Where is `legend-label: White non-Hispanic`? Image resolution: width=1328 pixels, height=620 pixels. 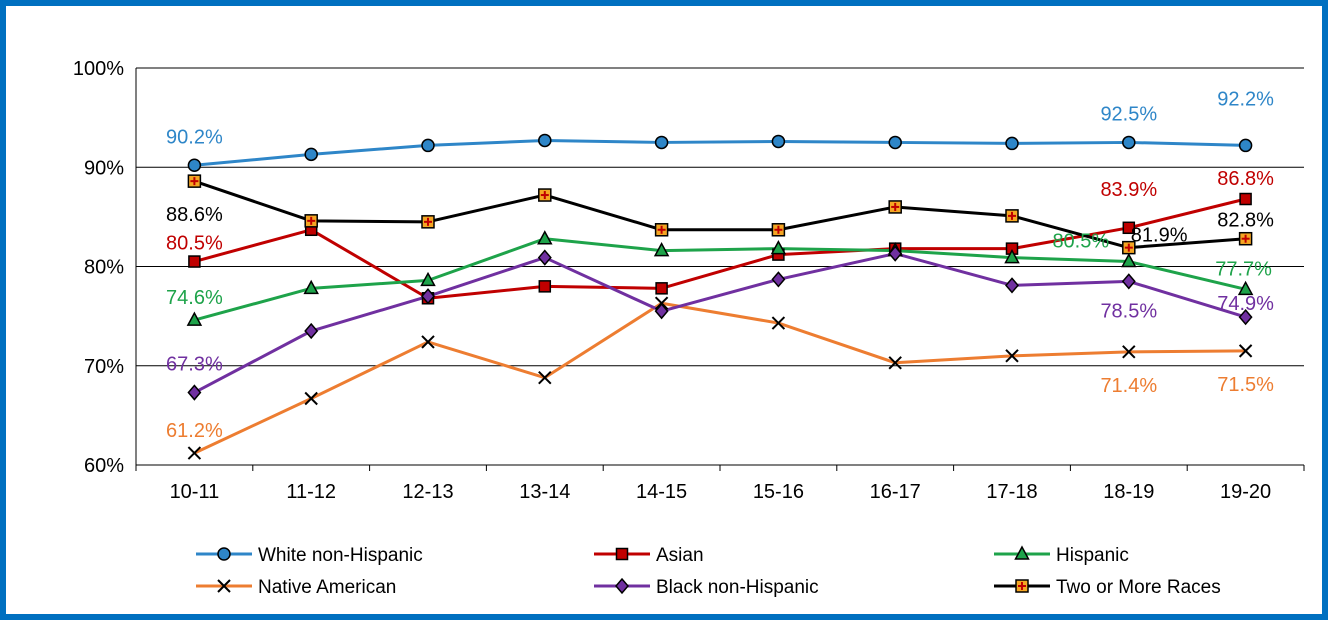
legend-label: White non-Hispanic is located at coordinates (340, 555).